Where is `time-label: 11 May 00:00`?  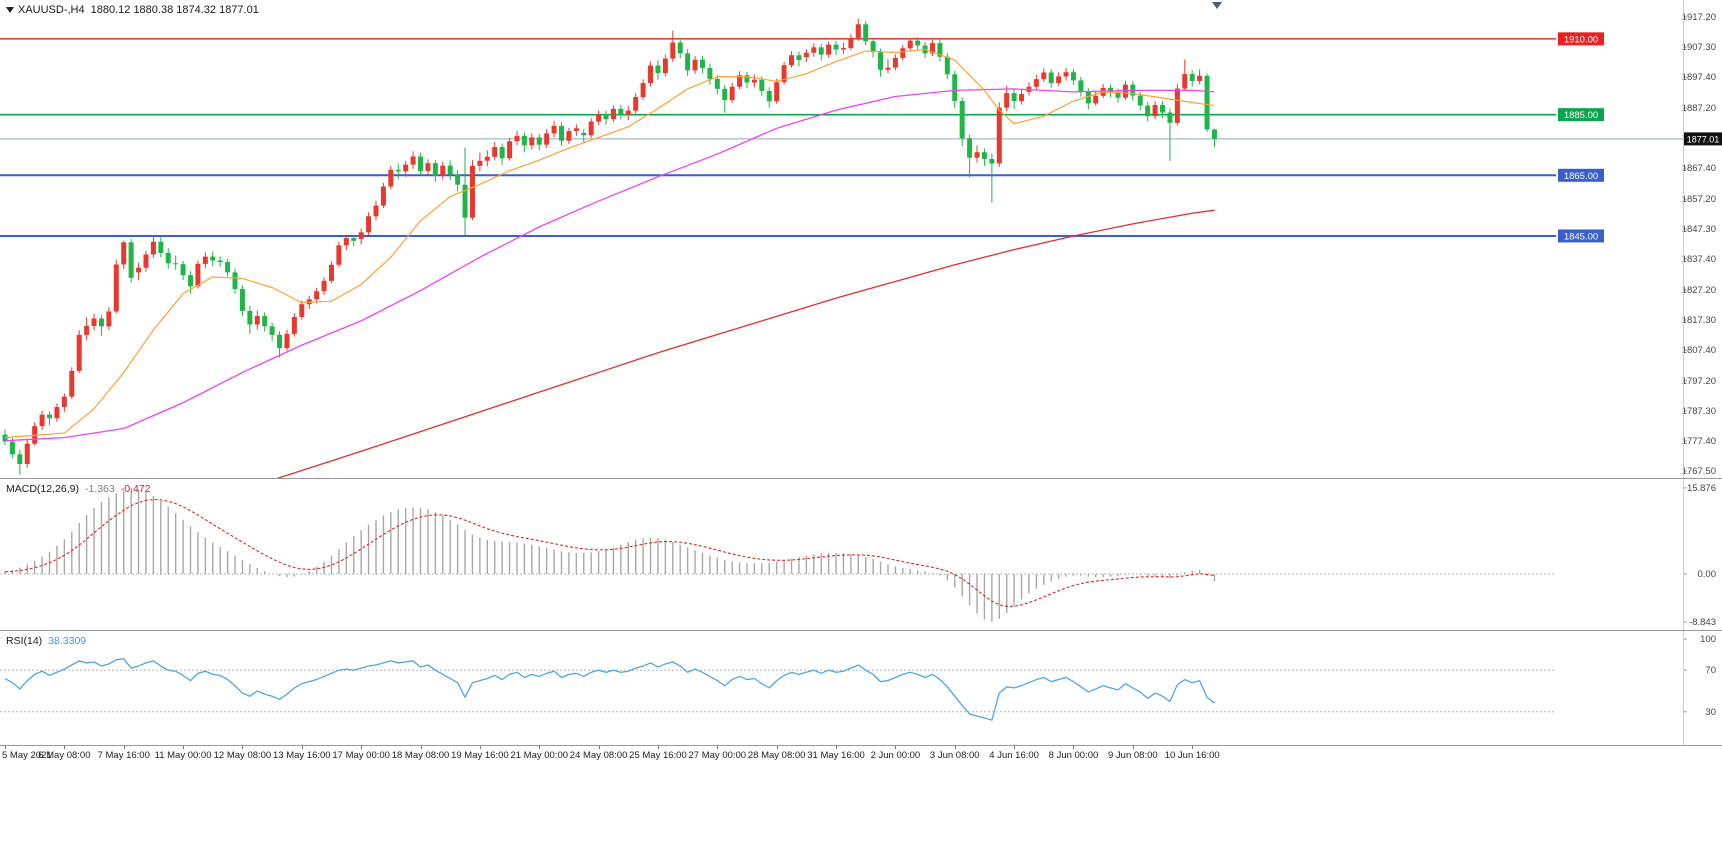 time-label: 11 May 00:00 is located at coordinates (183, 755).